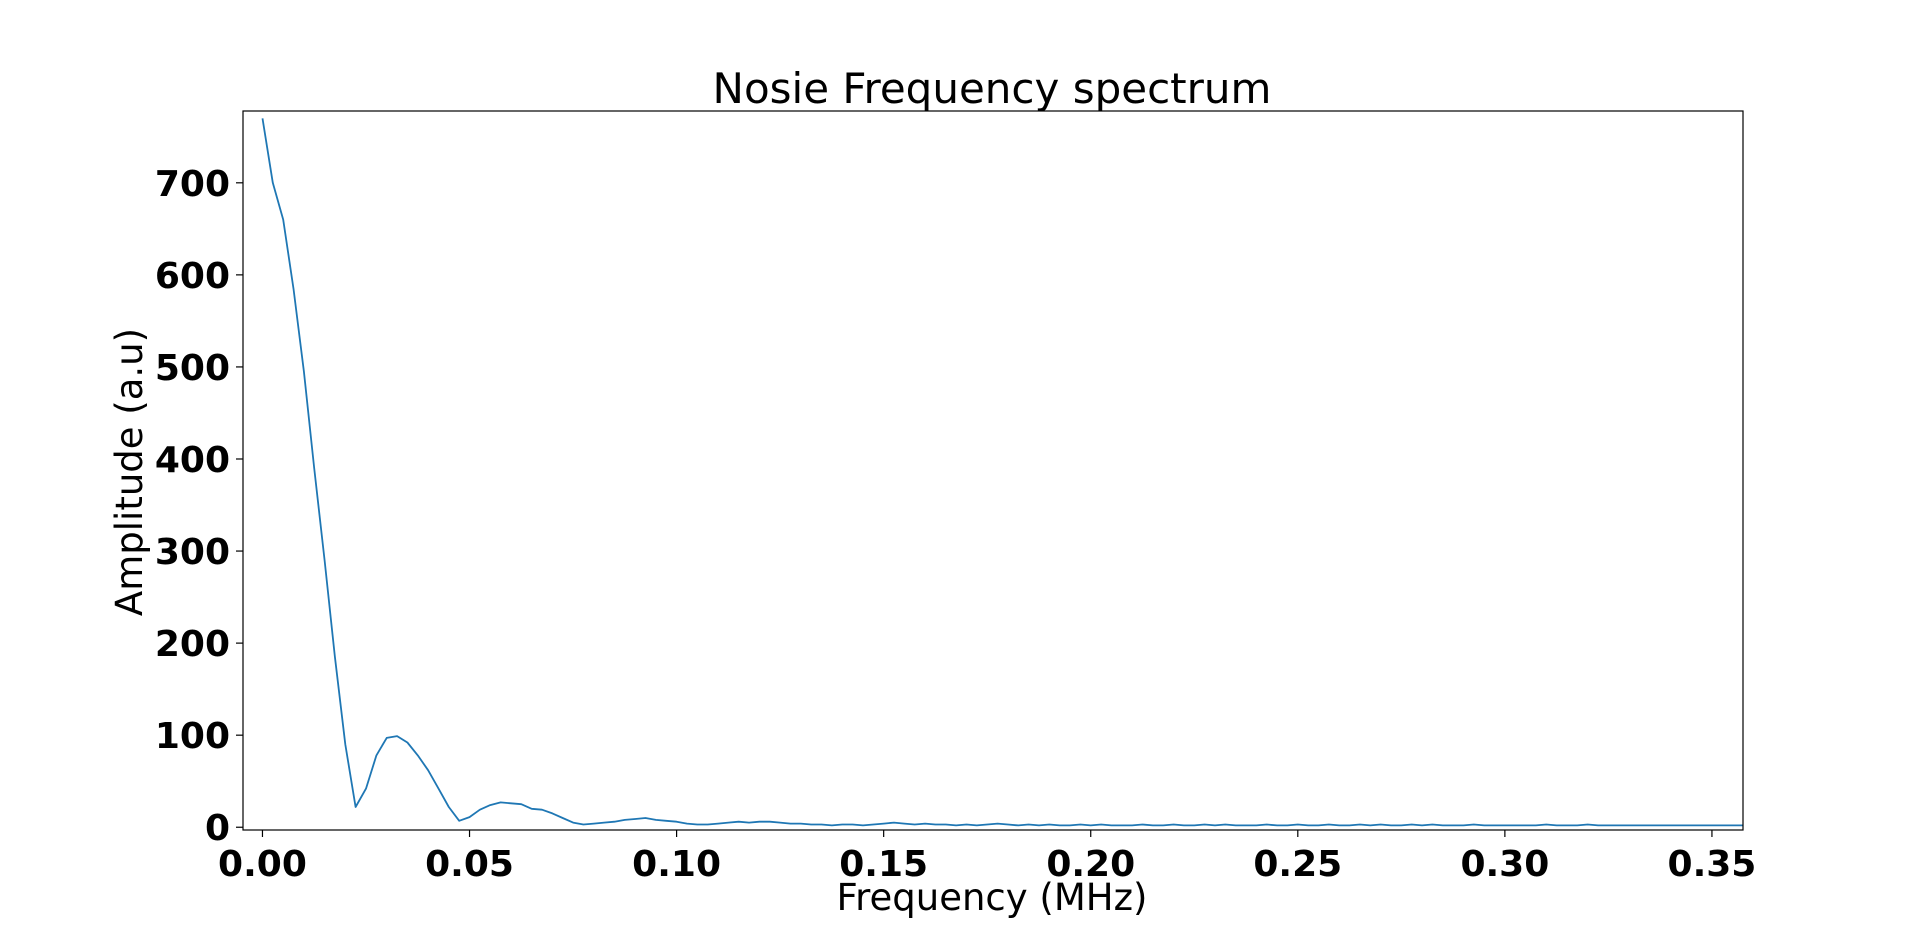 The width and height of the screenshot is (1920, 932). I want to click on y-tick-label: 200, so click(192, 644).